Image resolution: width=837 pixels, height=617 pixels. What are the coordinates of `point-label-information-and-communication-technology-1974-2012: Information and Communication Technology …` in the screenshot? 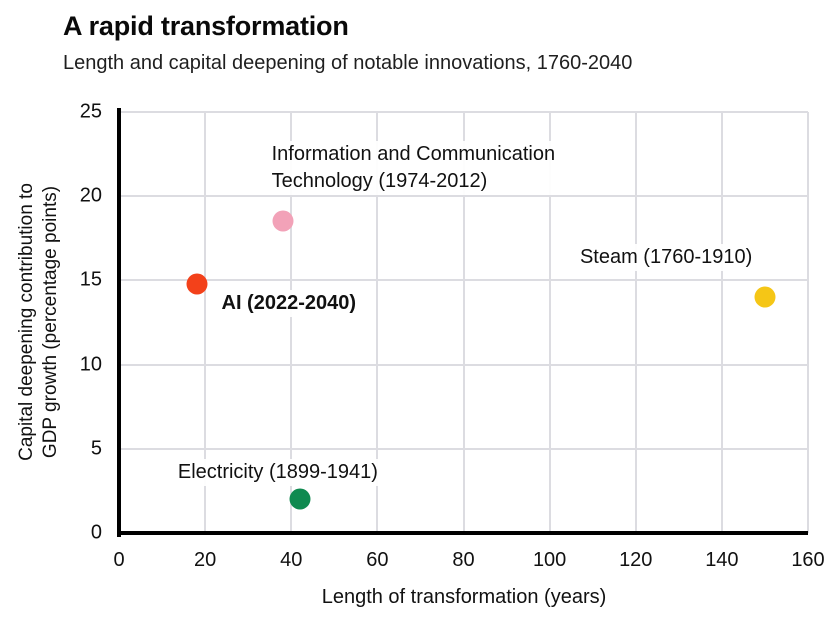 It's located at (413, 168).